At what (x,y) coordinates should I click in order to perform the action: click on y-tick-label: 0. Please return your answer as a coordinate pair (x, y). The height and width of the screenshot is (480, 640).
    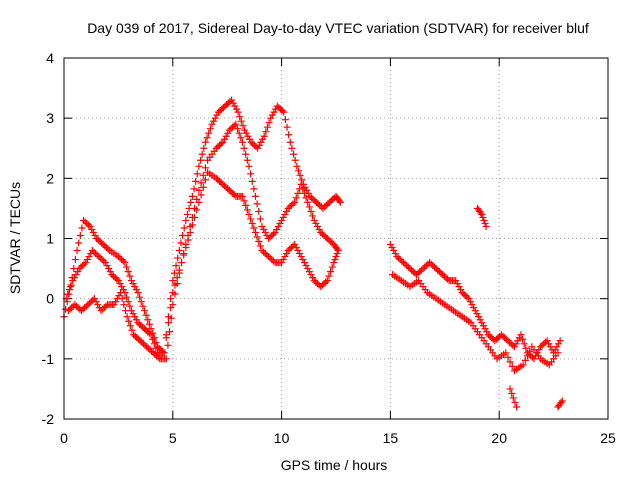
    Looking at the image, I should click on (50, 299).